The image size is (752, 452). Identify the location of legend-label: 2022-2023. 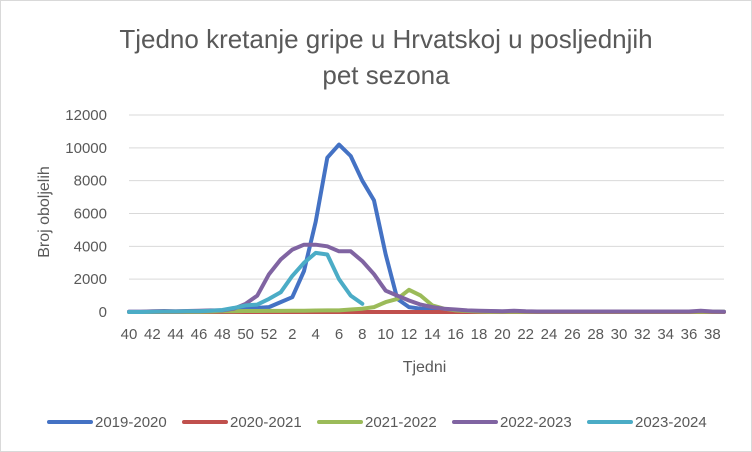
(536, 422).